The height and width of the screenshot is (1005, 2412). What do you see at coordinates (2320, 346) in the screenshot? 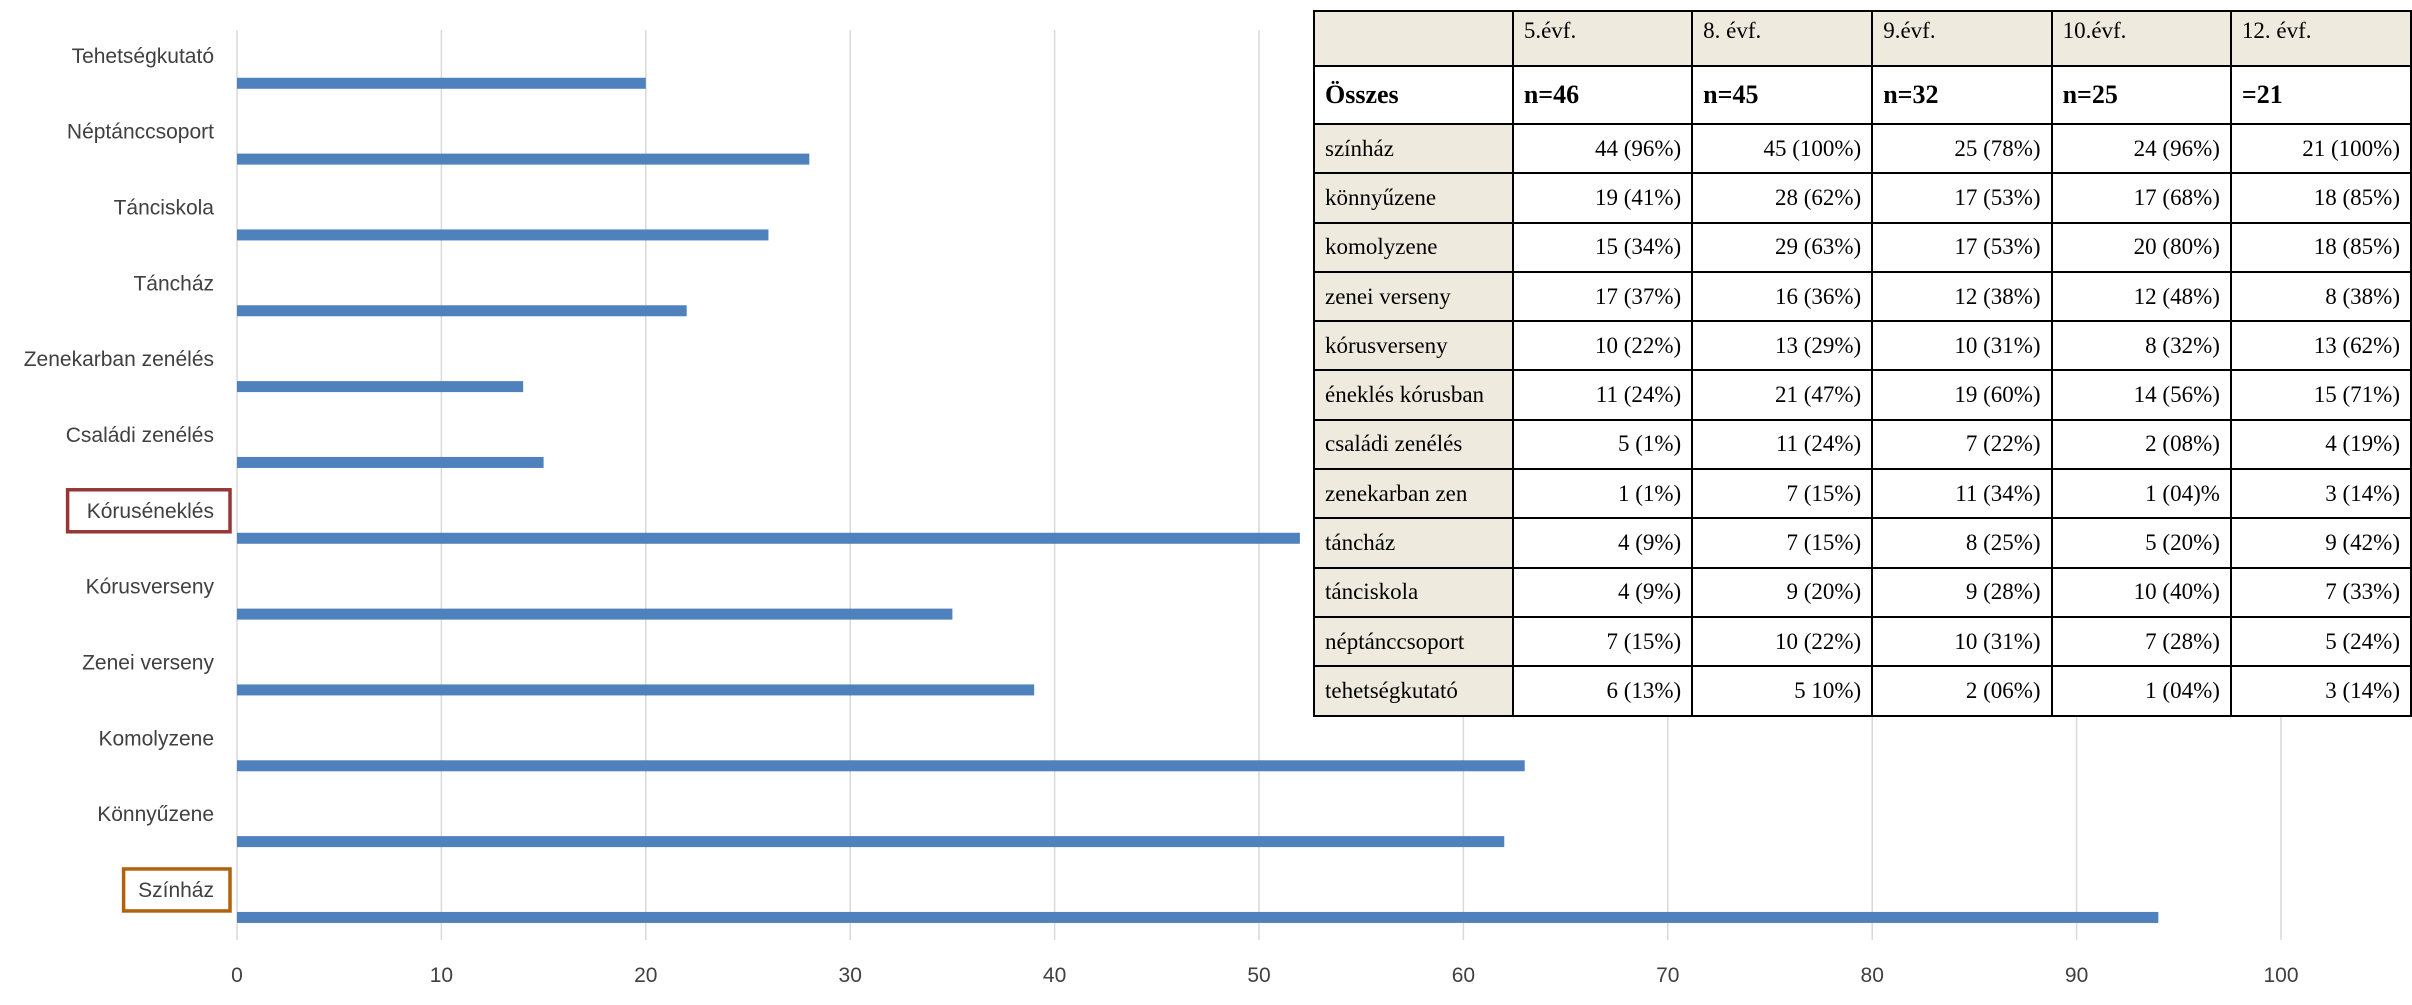
I see `table-cell: 13 (62%)` at bounding box center [2320, 346].